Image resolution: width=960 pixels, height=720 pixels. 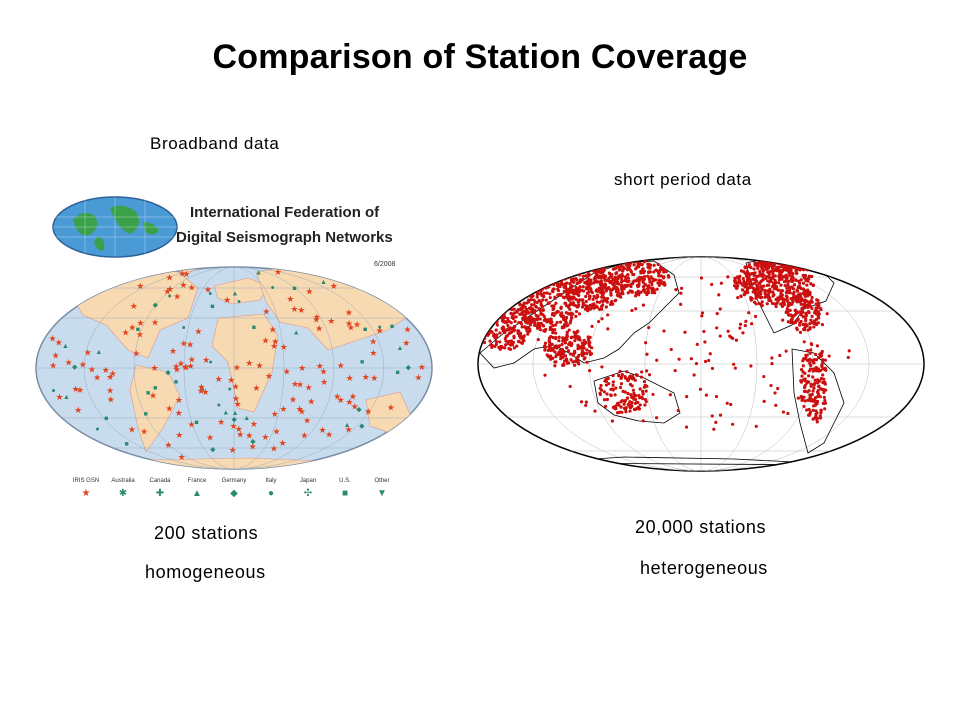 What do you see at coordinates (213, 449) in the screenshot?
I see `station-marker: ◆` at bounding box center [213, 449].